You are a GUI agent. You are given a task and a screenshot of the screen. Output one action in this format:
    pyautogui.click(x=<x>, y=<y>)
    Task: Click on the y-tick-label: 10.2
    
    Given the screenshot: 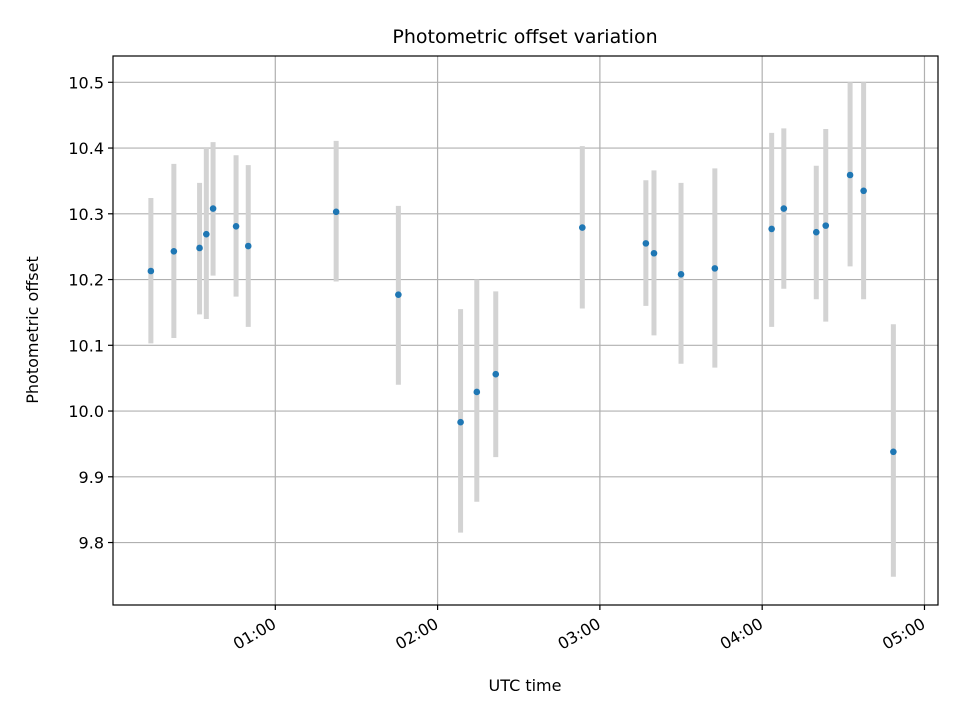 What is the action you would take?
    pyautogui.click(x=86, y=280)
    